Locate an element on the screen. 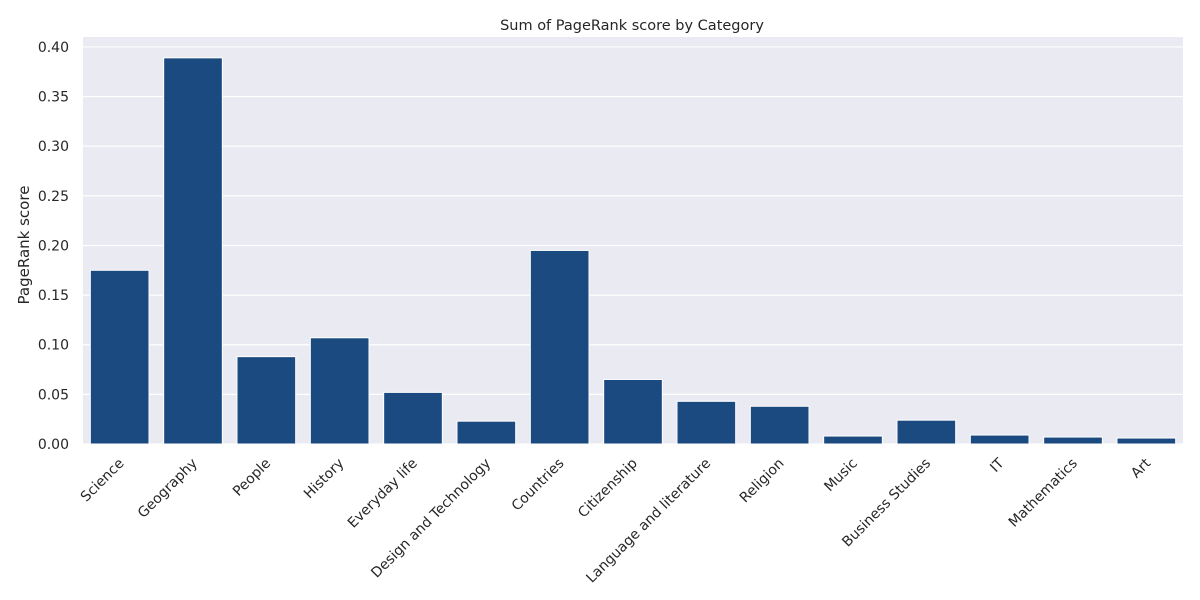 The image size is (1200, 600). y-tick-label: 0.30 is located at coordinates (53, 147).